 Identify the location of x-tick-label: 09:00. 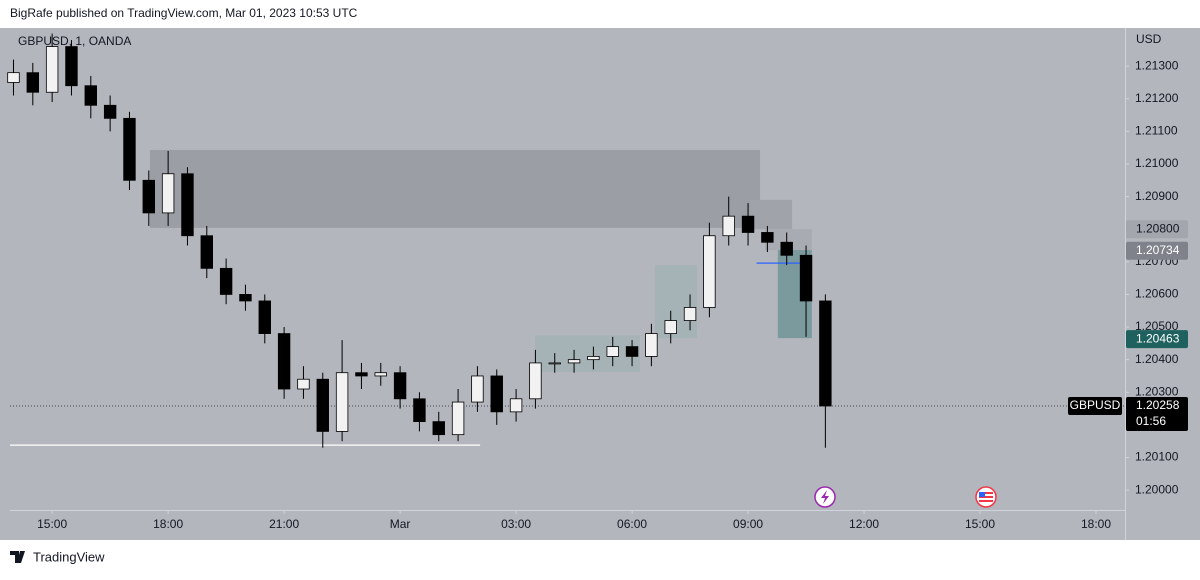
(748, 524).